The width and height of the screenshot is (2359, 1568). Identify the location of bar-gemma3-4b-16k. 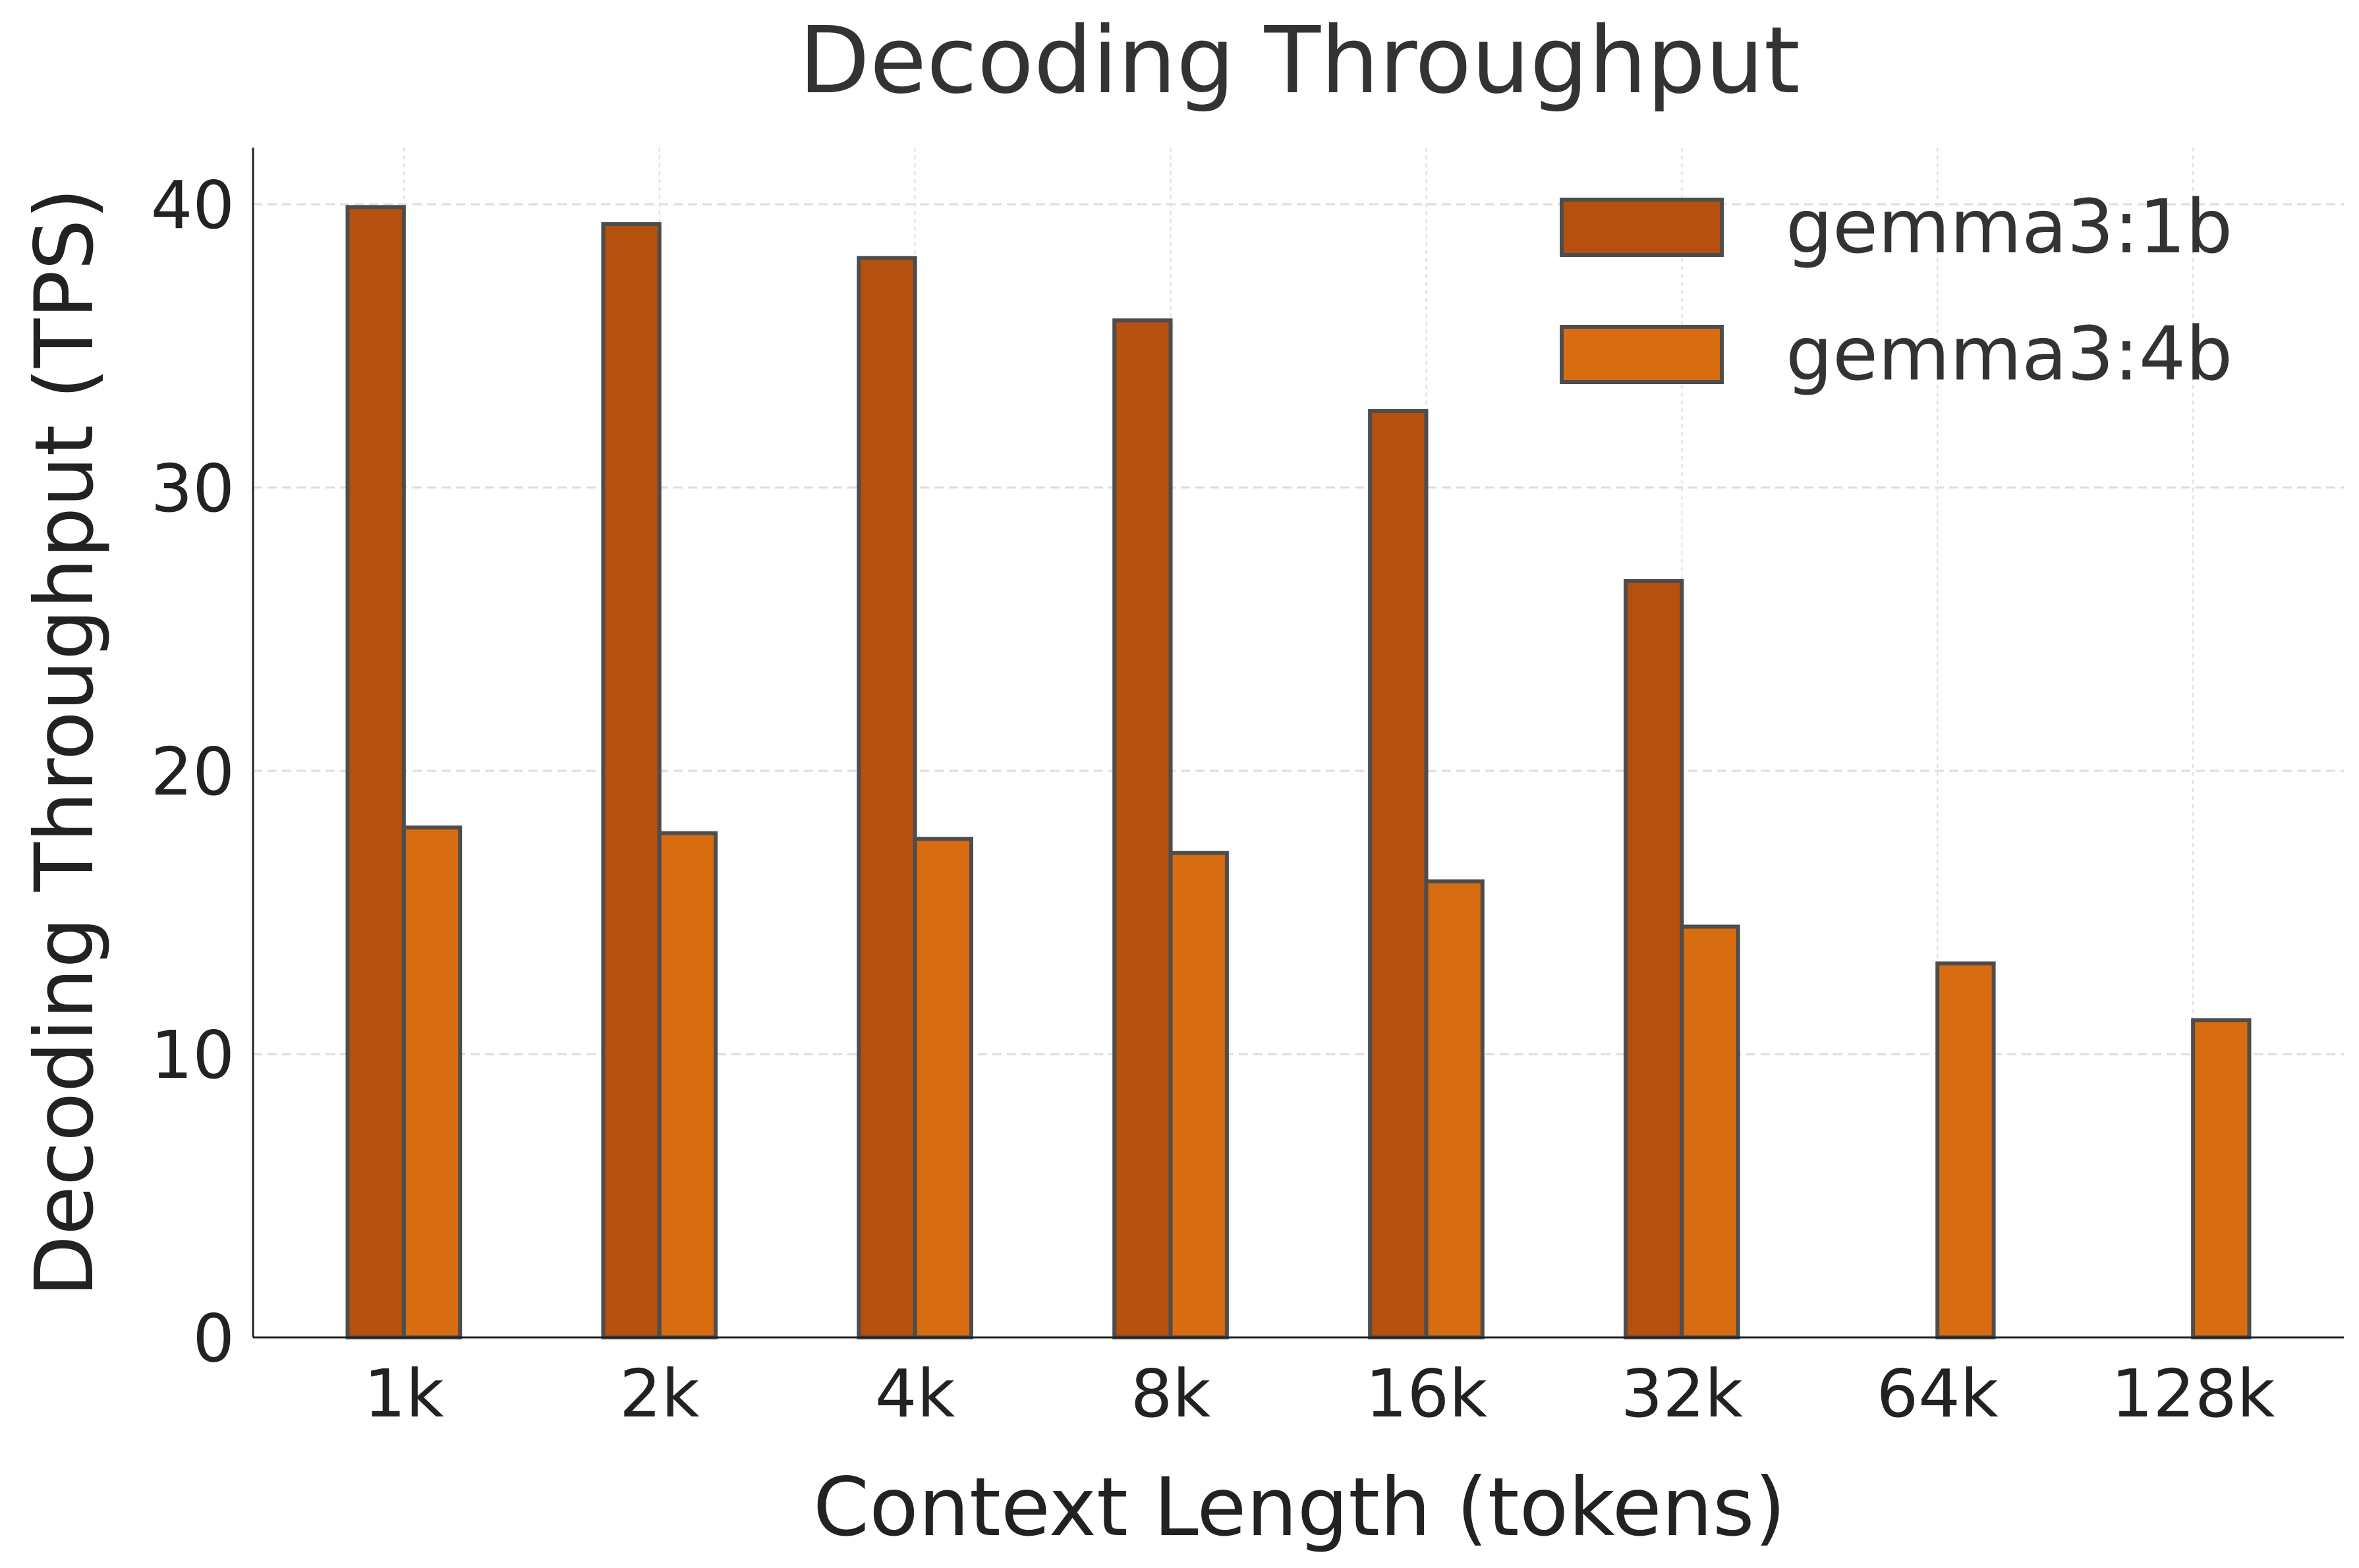
(1455, 1109).